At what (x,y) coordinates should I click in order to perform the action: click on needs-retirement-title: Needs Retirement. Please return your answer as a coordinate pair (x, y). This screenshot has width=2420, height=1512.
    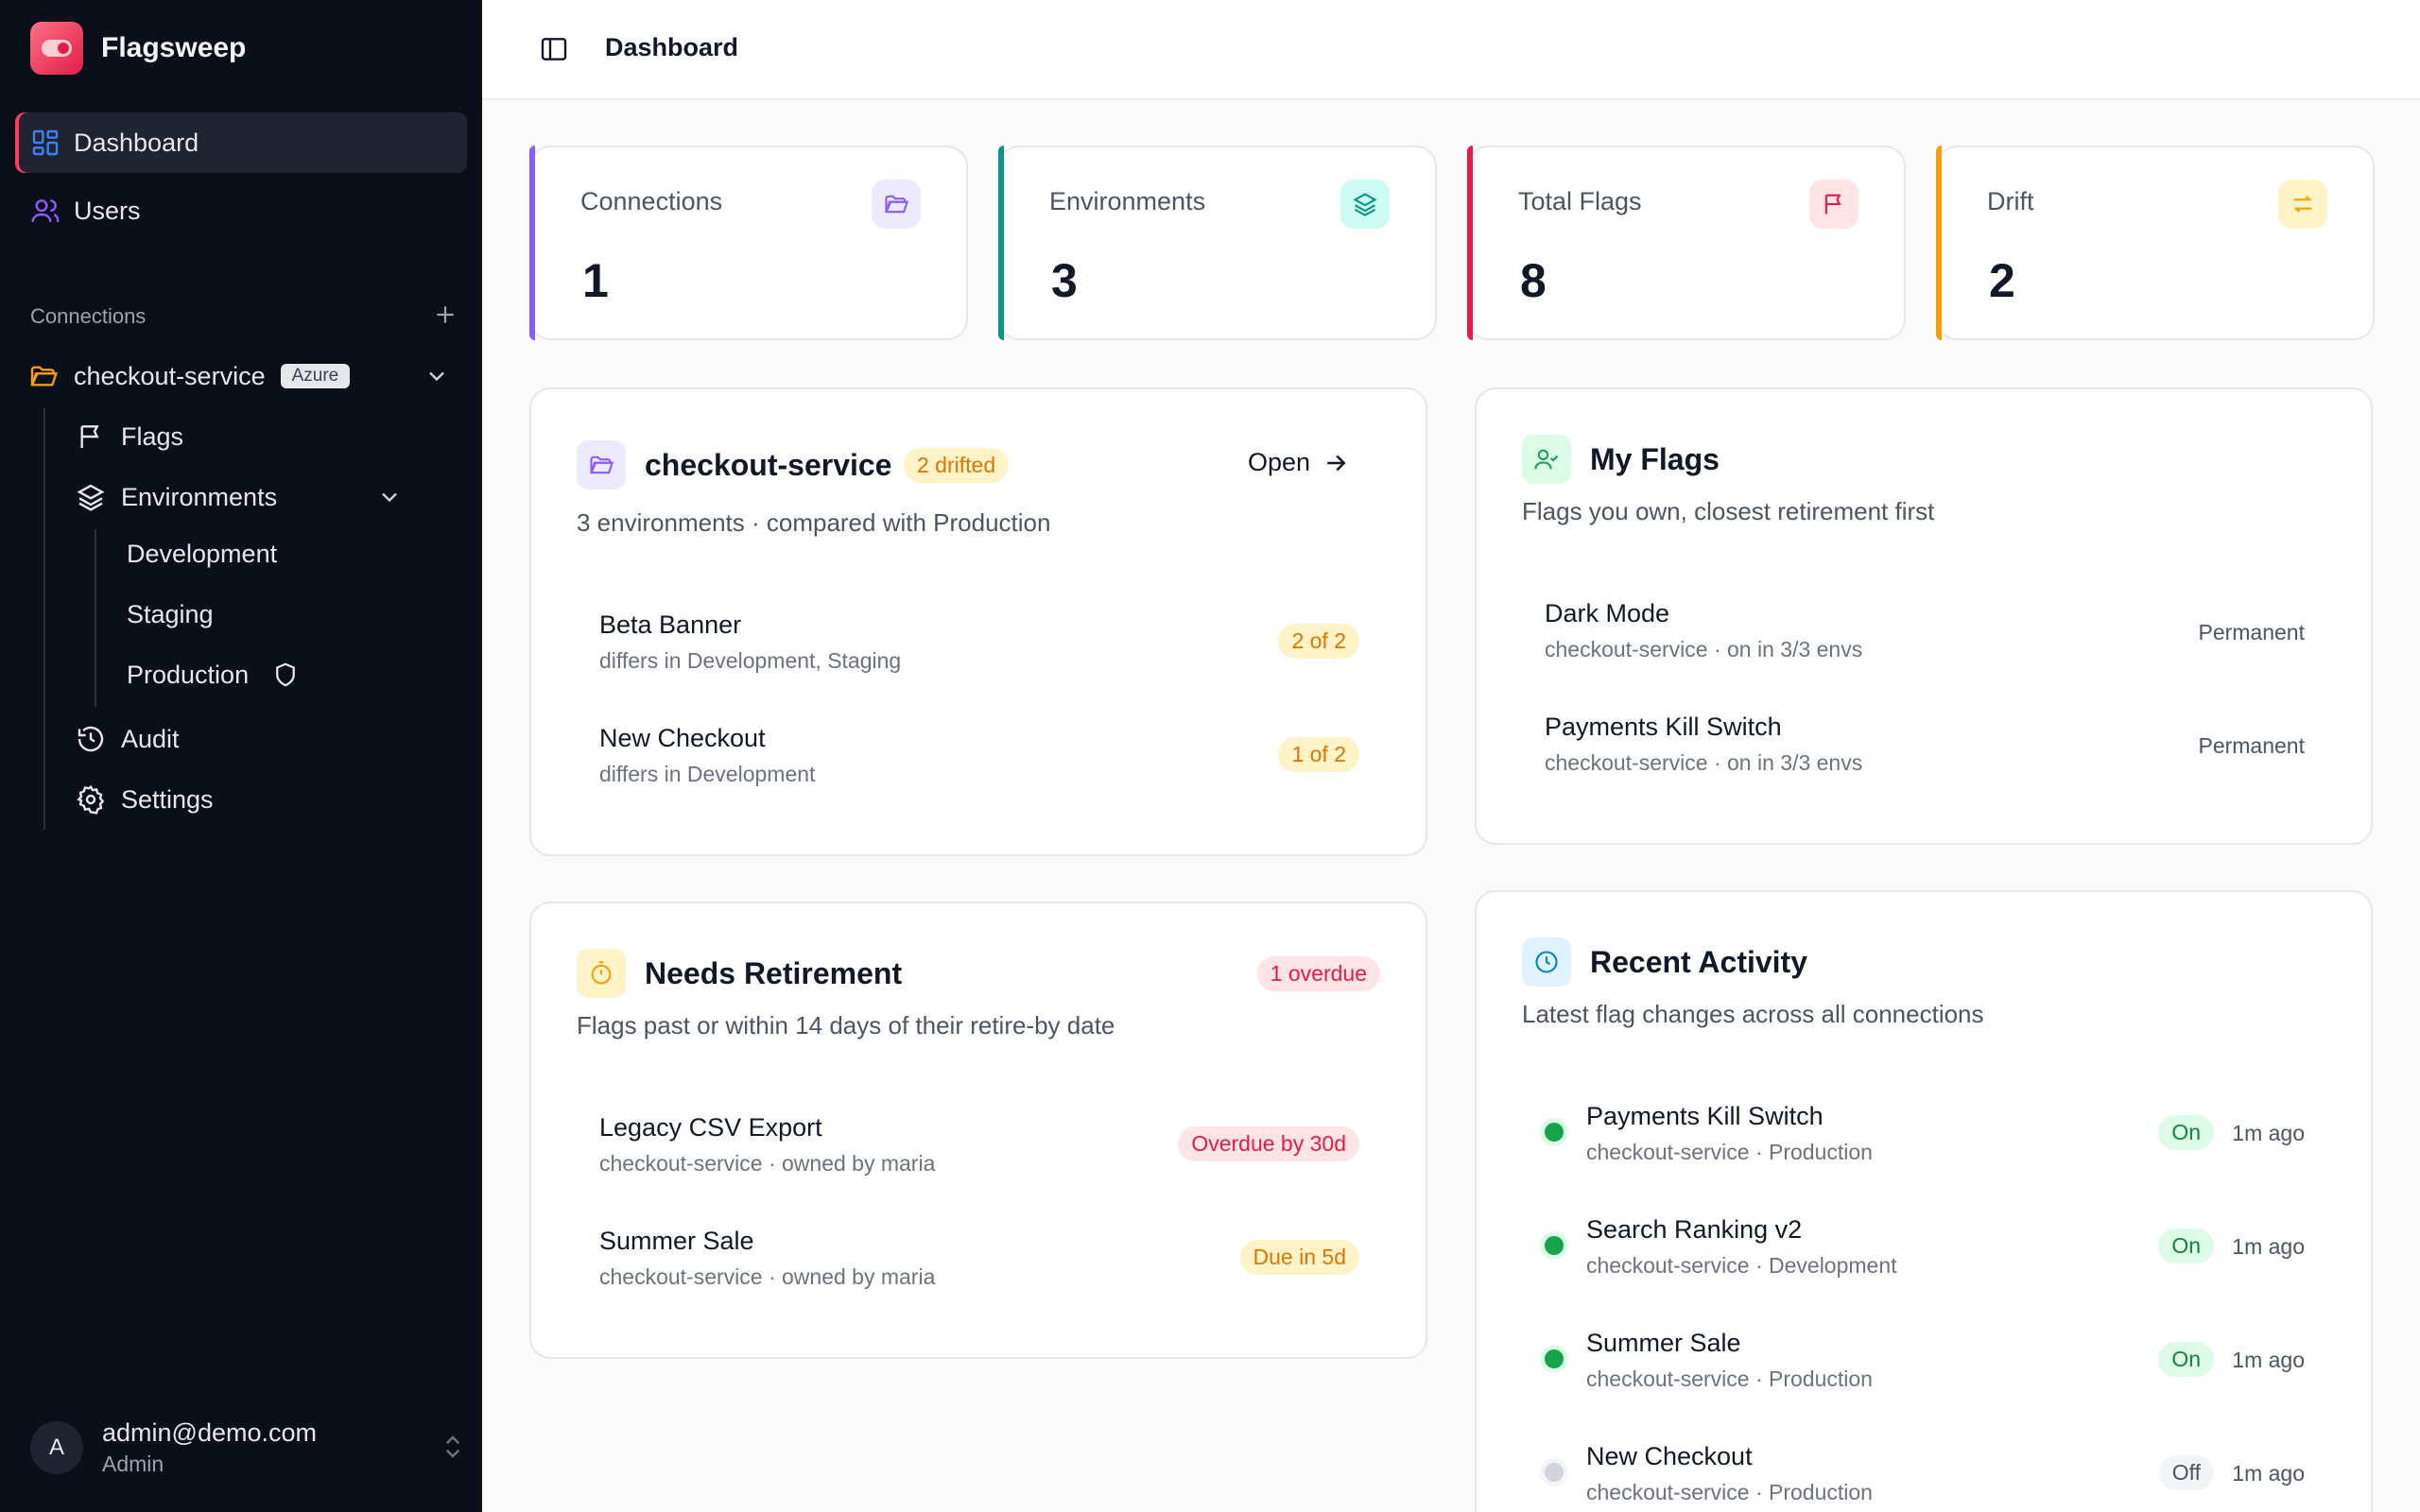
    Looking at the image, I should click on (774, 973).